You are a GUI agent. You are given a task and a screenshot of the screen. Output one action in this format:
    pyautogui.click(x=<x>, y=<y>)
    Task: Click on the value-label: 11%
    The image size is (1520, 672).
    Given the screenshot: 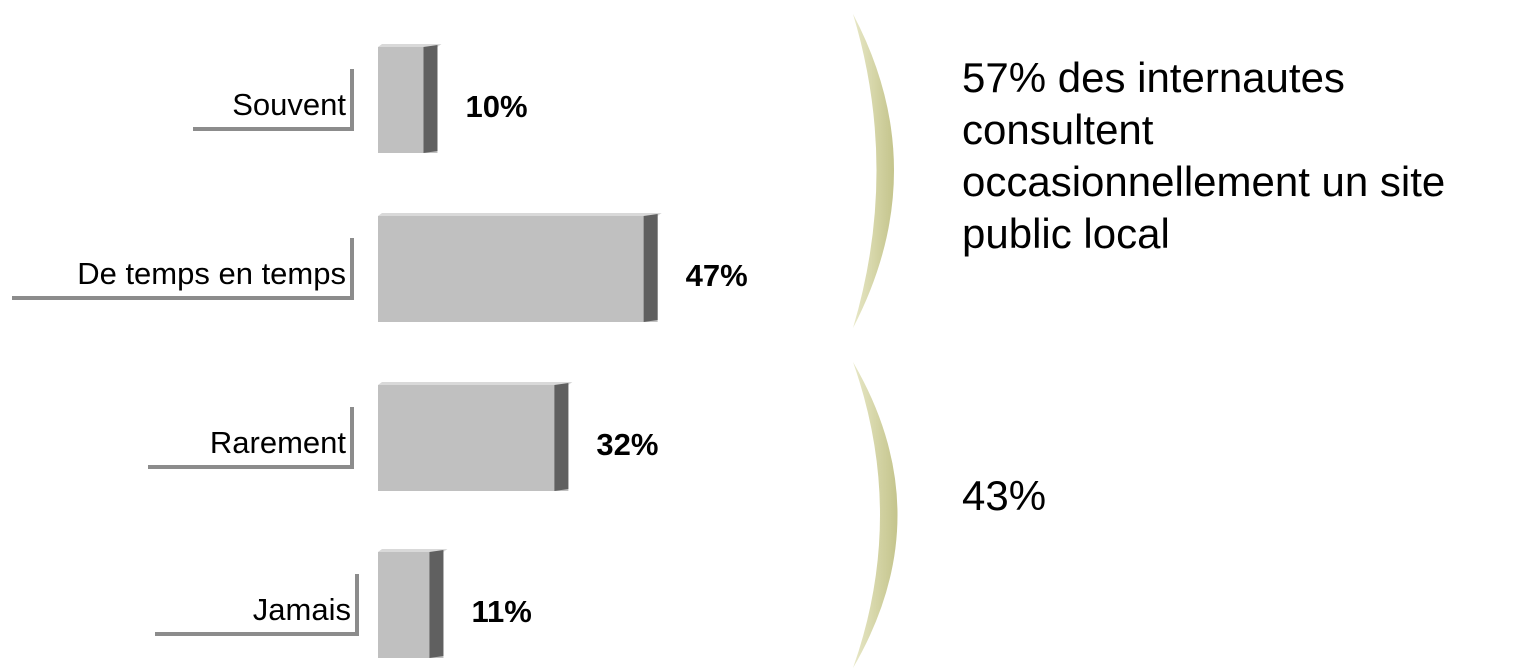 What is the action you would take?
    pyautogui.click(x=501, y=611)
    